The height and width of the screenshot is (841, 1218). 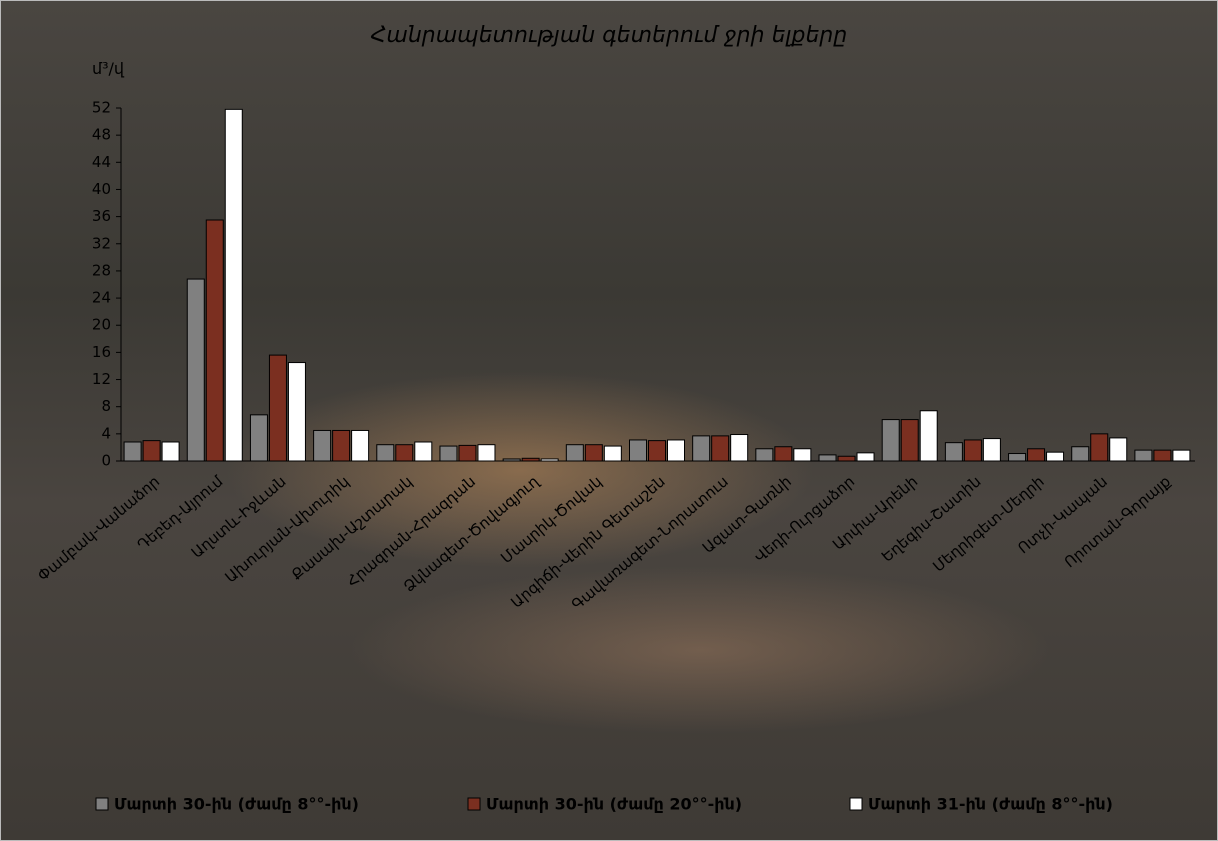 I want to click on y-tick-label: 28, so click(x=101, y=270).